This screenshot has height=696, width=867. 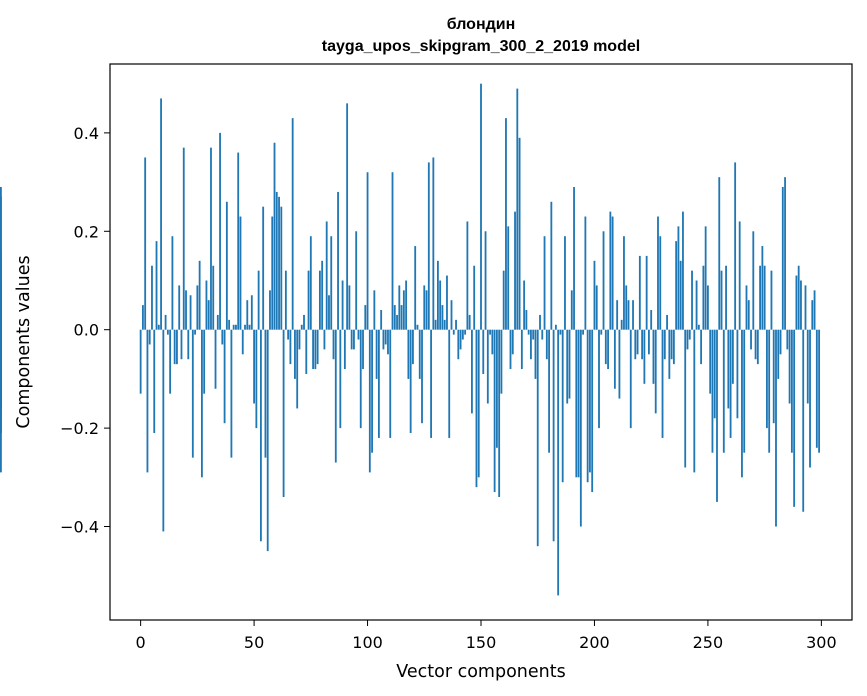 I want to click on x-tick-label: 200, so click(x=594, y=642).